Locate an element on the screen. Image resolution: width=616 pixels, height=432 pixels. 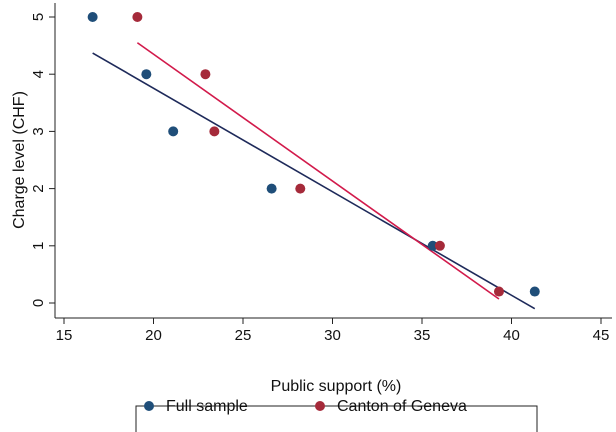
y-tick-label: 3 is located at coordinates (38, 131).